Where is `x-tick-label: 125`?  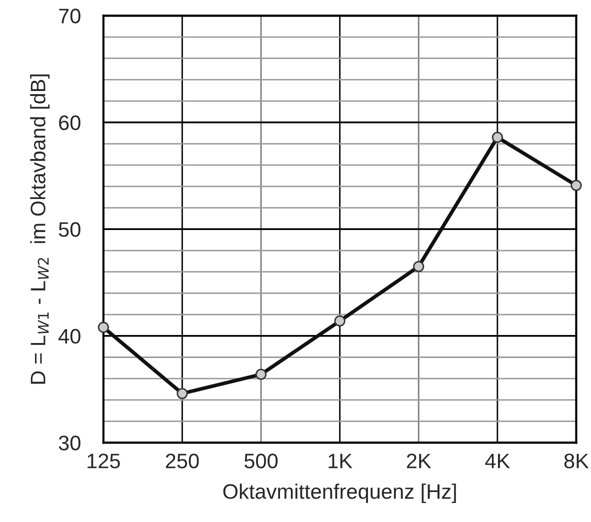 x-tick-label: 125 is located at coordinates (104, 461).